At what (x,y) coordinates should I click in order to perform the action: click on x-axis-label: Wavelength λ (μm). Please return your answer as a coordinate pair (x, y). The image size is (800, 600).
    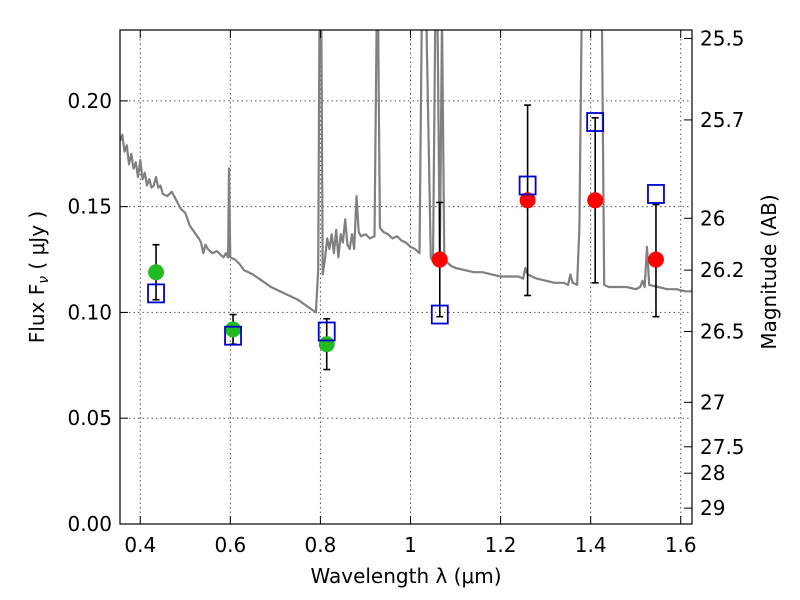
    Looking at the image, I should click on (405, 576).